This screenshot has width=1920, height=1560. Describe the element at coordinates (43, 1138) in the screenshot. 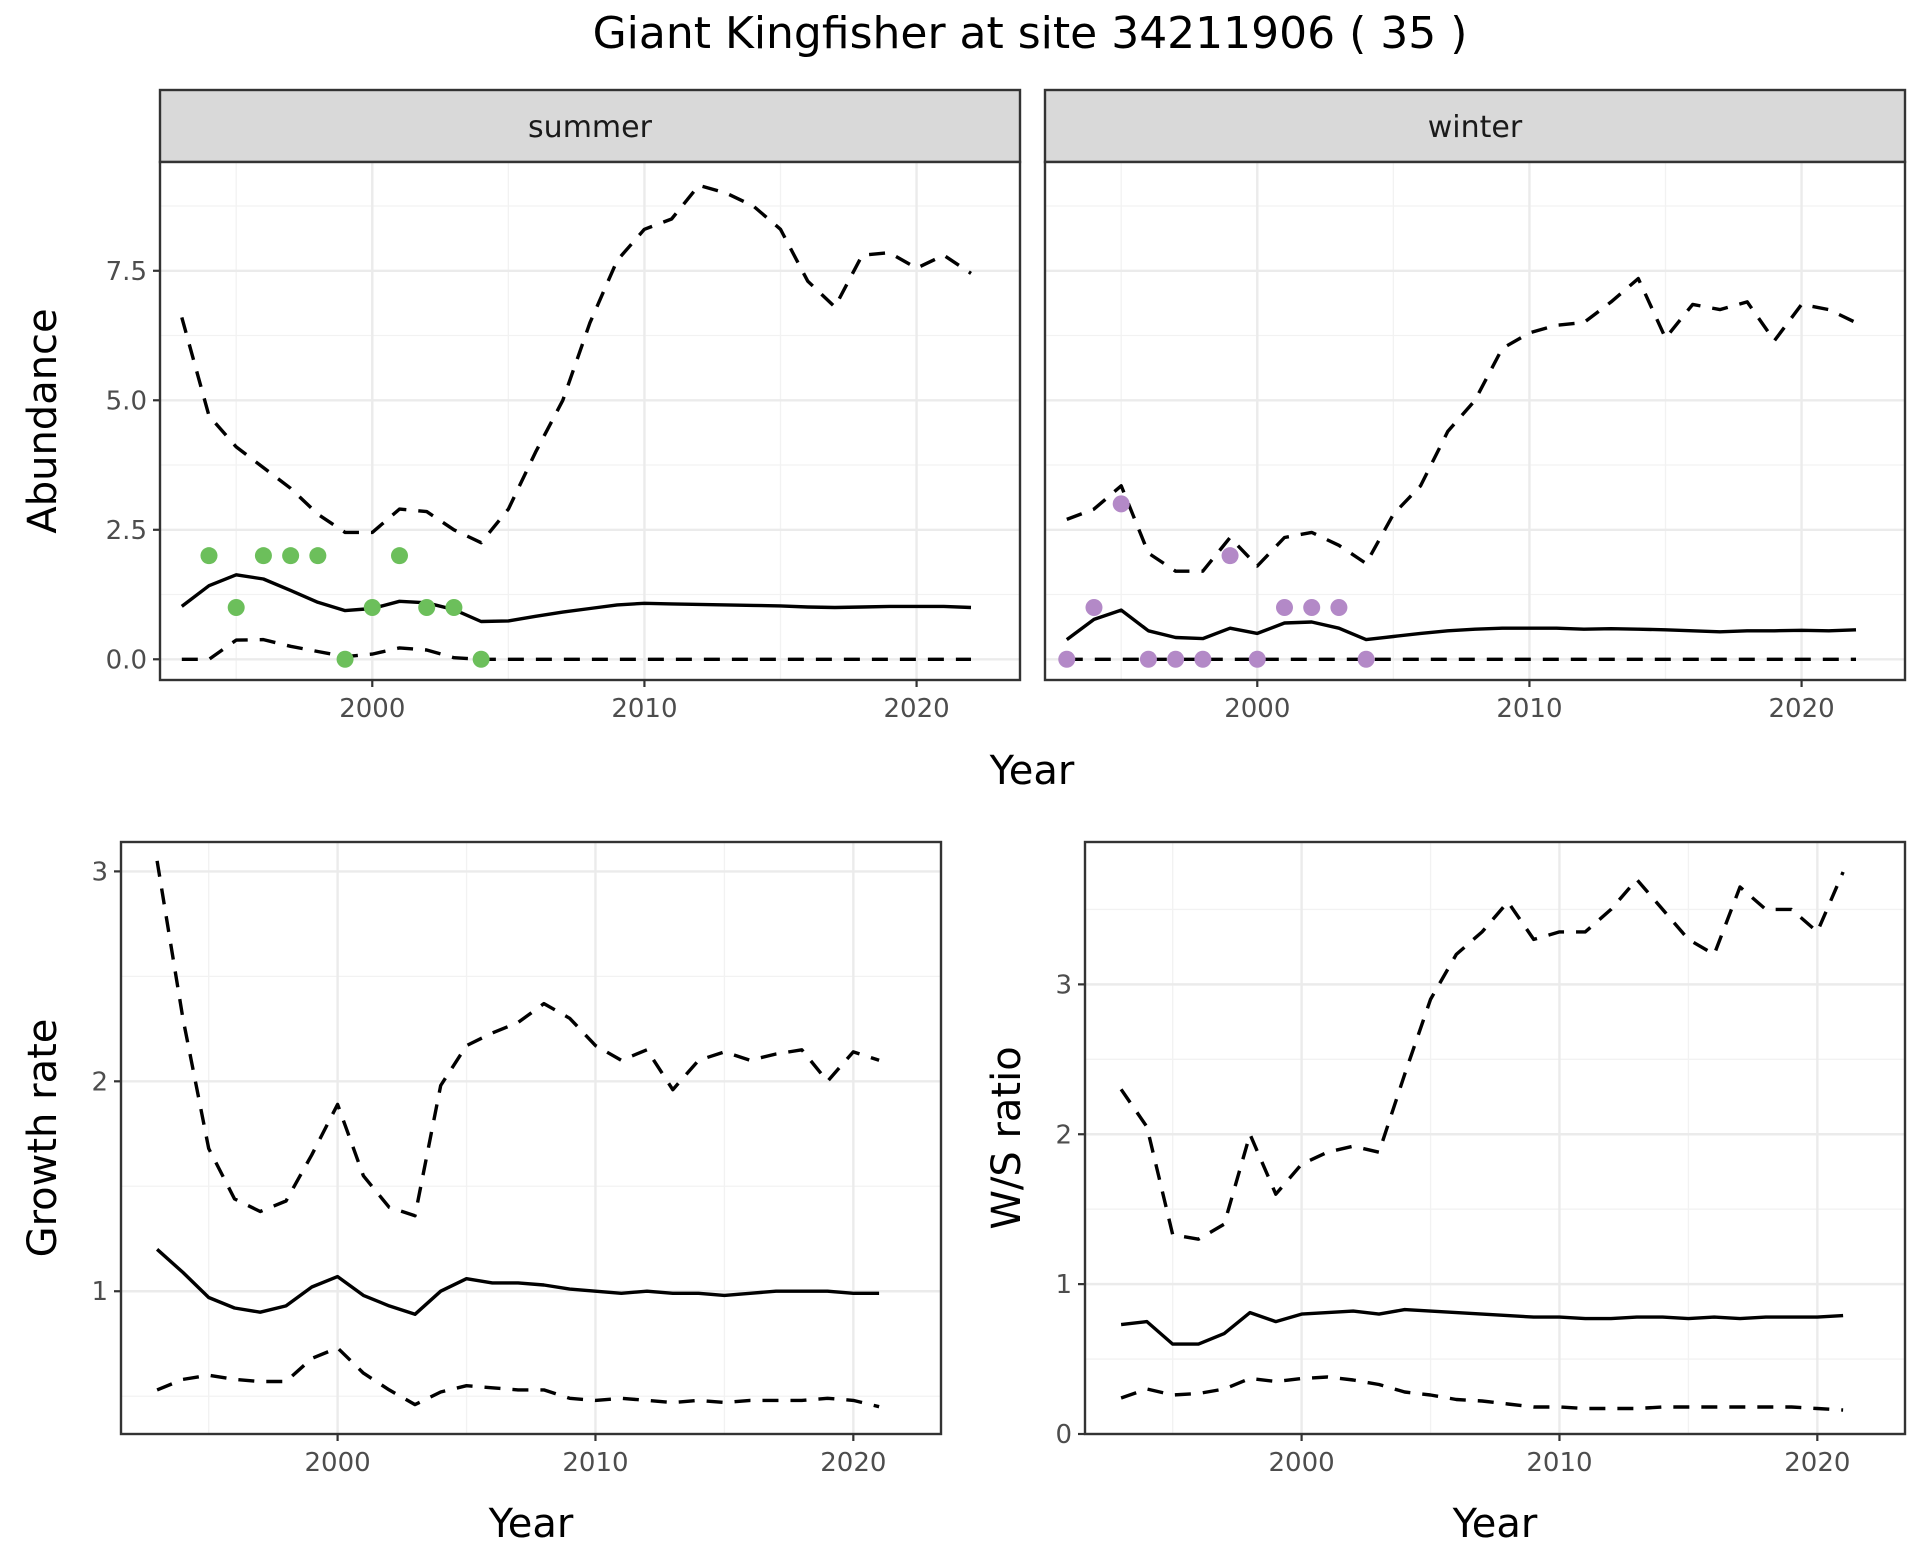

I see `growth-y-axis-title: Growth rate` at that location.